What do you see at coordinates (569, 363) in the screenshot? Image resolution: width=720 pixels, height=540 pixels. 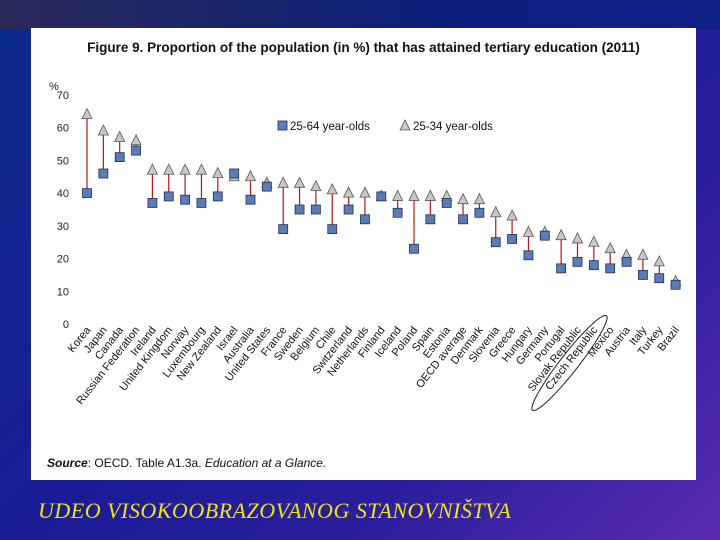 I see `highlight-ellipse` at bounding box center [569, 363].